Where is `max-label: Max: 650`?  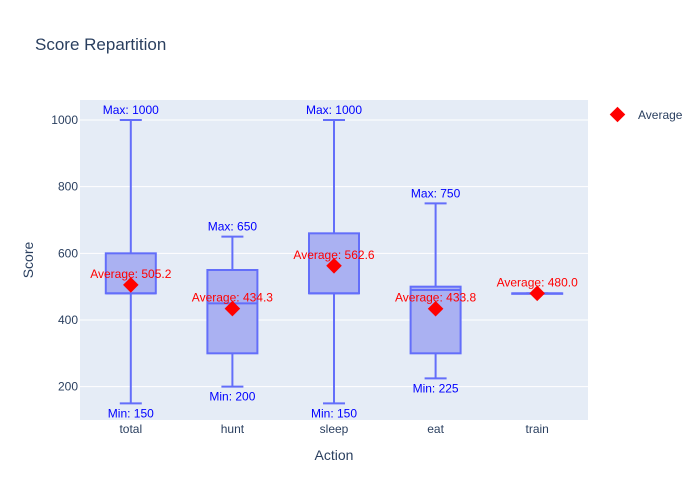 max-label: Max: 650 is located at coordinates (233, 227).